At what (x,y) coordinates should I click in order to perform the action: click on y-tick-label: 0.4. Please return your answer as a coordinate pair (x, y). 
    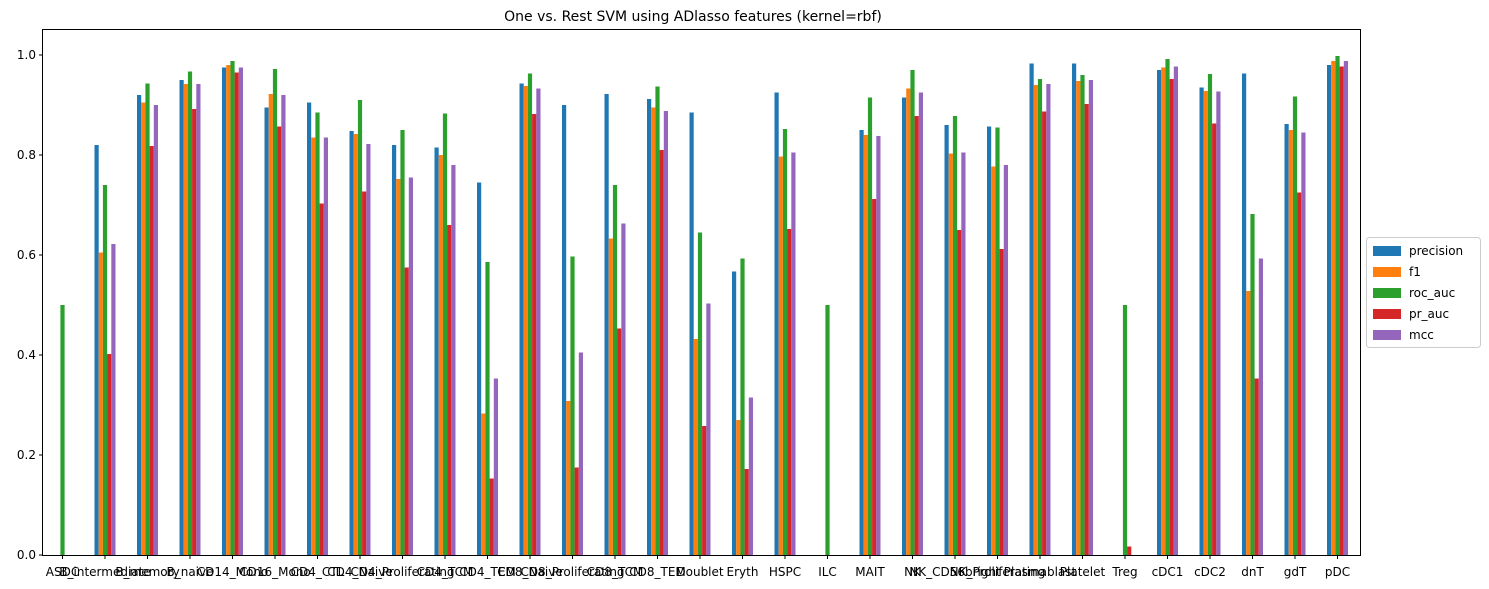
    Looking at the image, I should click on (26, 355).